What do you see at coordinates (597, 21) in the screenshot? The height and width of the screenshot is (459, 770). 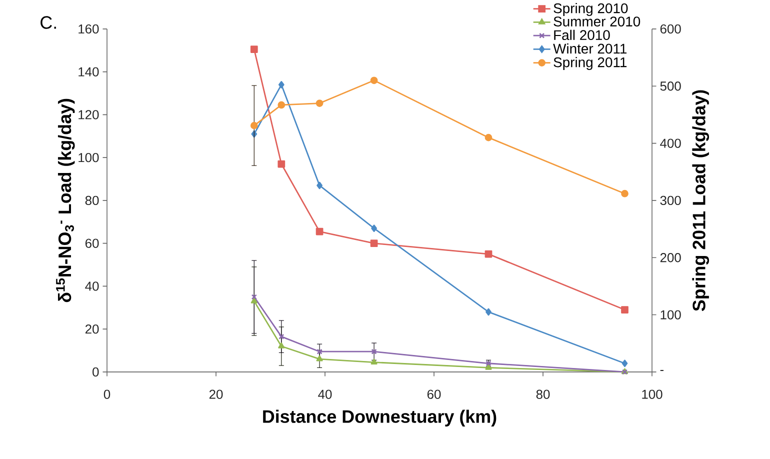 I see `legend-label: Summer 2010` at bounding box center [597, 21].